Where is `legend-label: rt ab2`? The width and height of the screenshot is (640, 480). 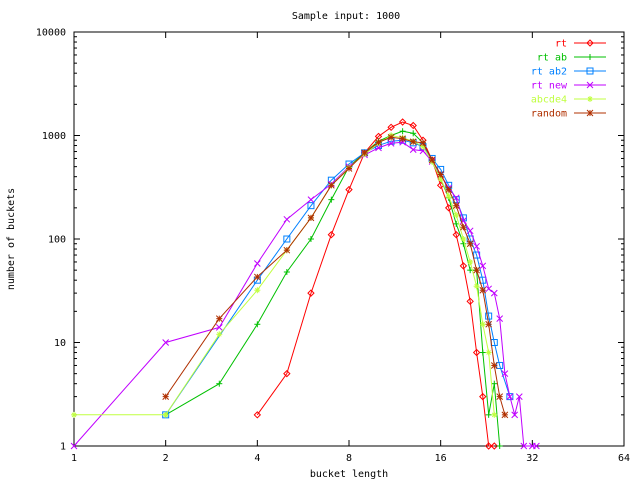
legend-label: rt ab2 is located at coordinates (549, 72).